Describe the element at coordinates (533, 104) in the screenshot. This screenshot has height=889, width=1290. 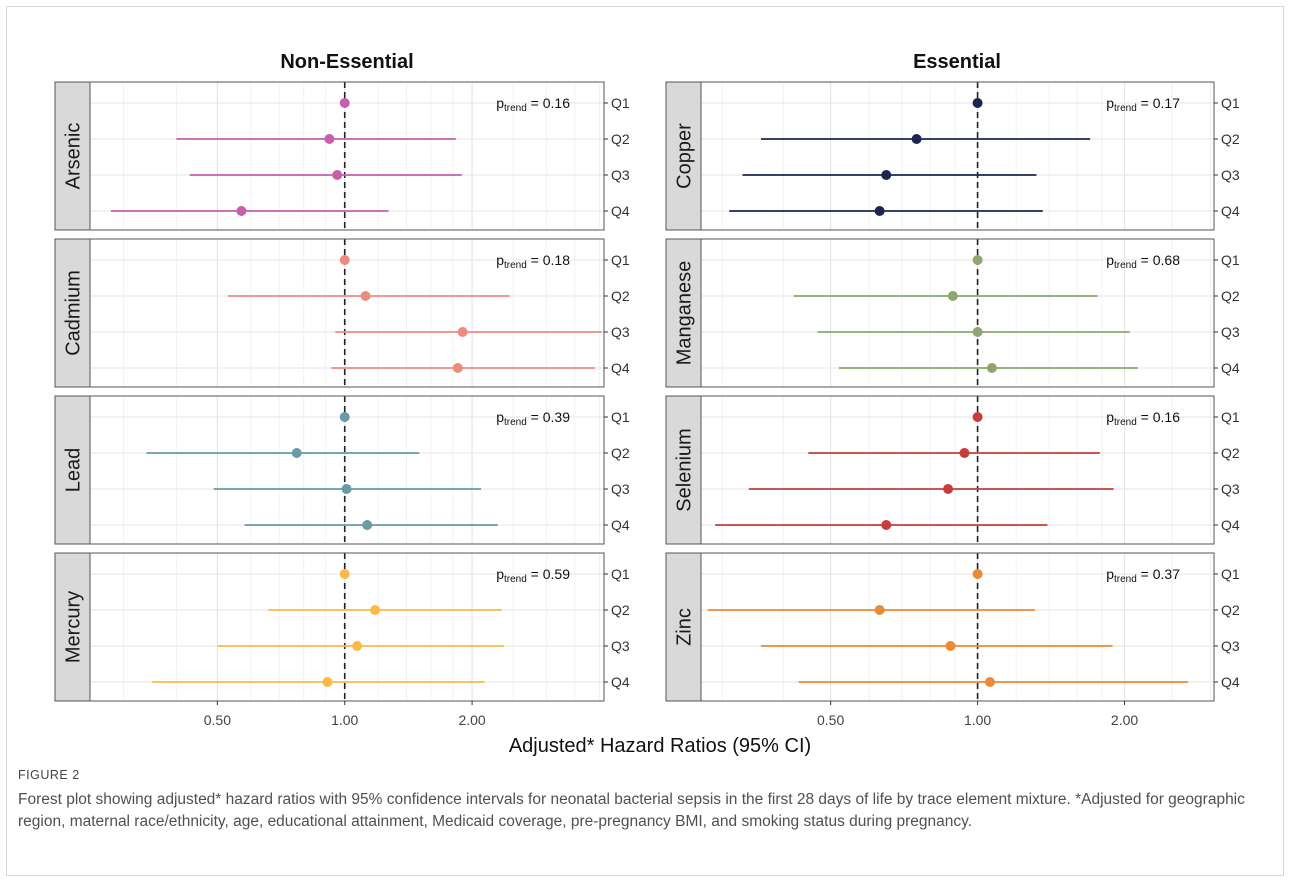
I see `ptrend-label-arsenic: ptrend = 0.16` at that location.